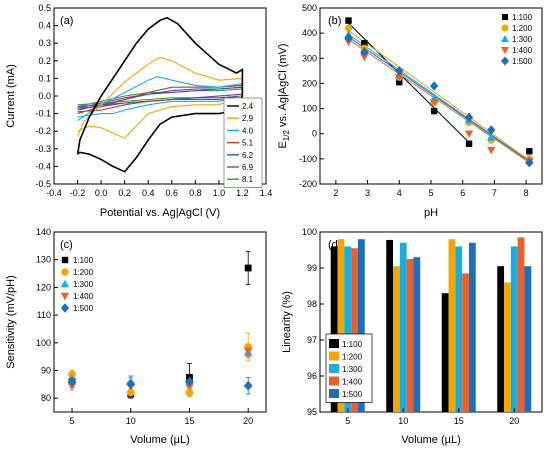  Describe the element at coordinates (72, 421) in the screenshot. I see `panel-c-xtick-label: 5` at that location.